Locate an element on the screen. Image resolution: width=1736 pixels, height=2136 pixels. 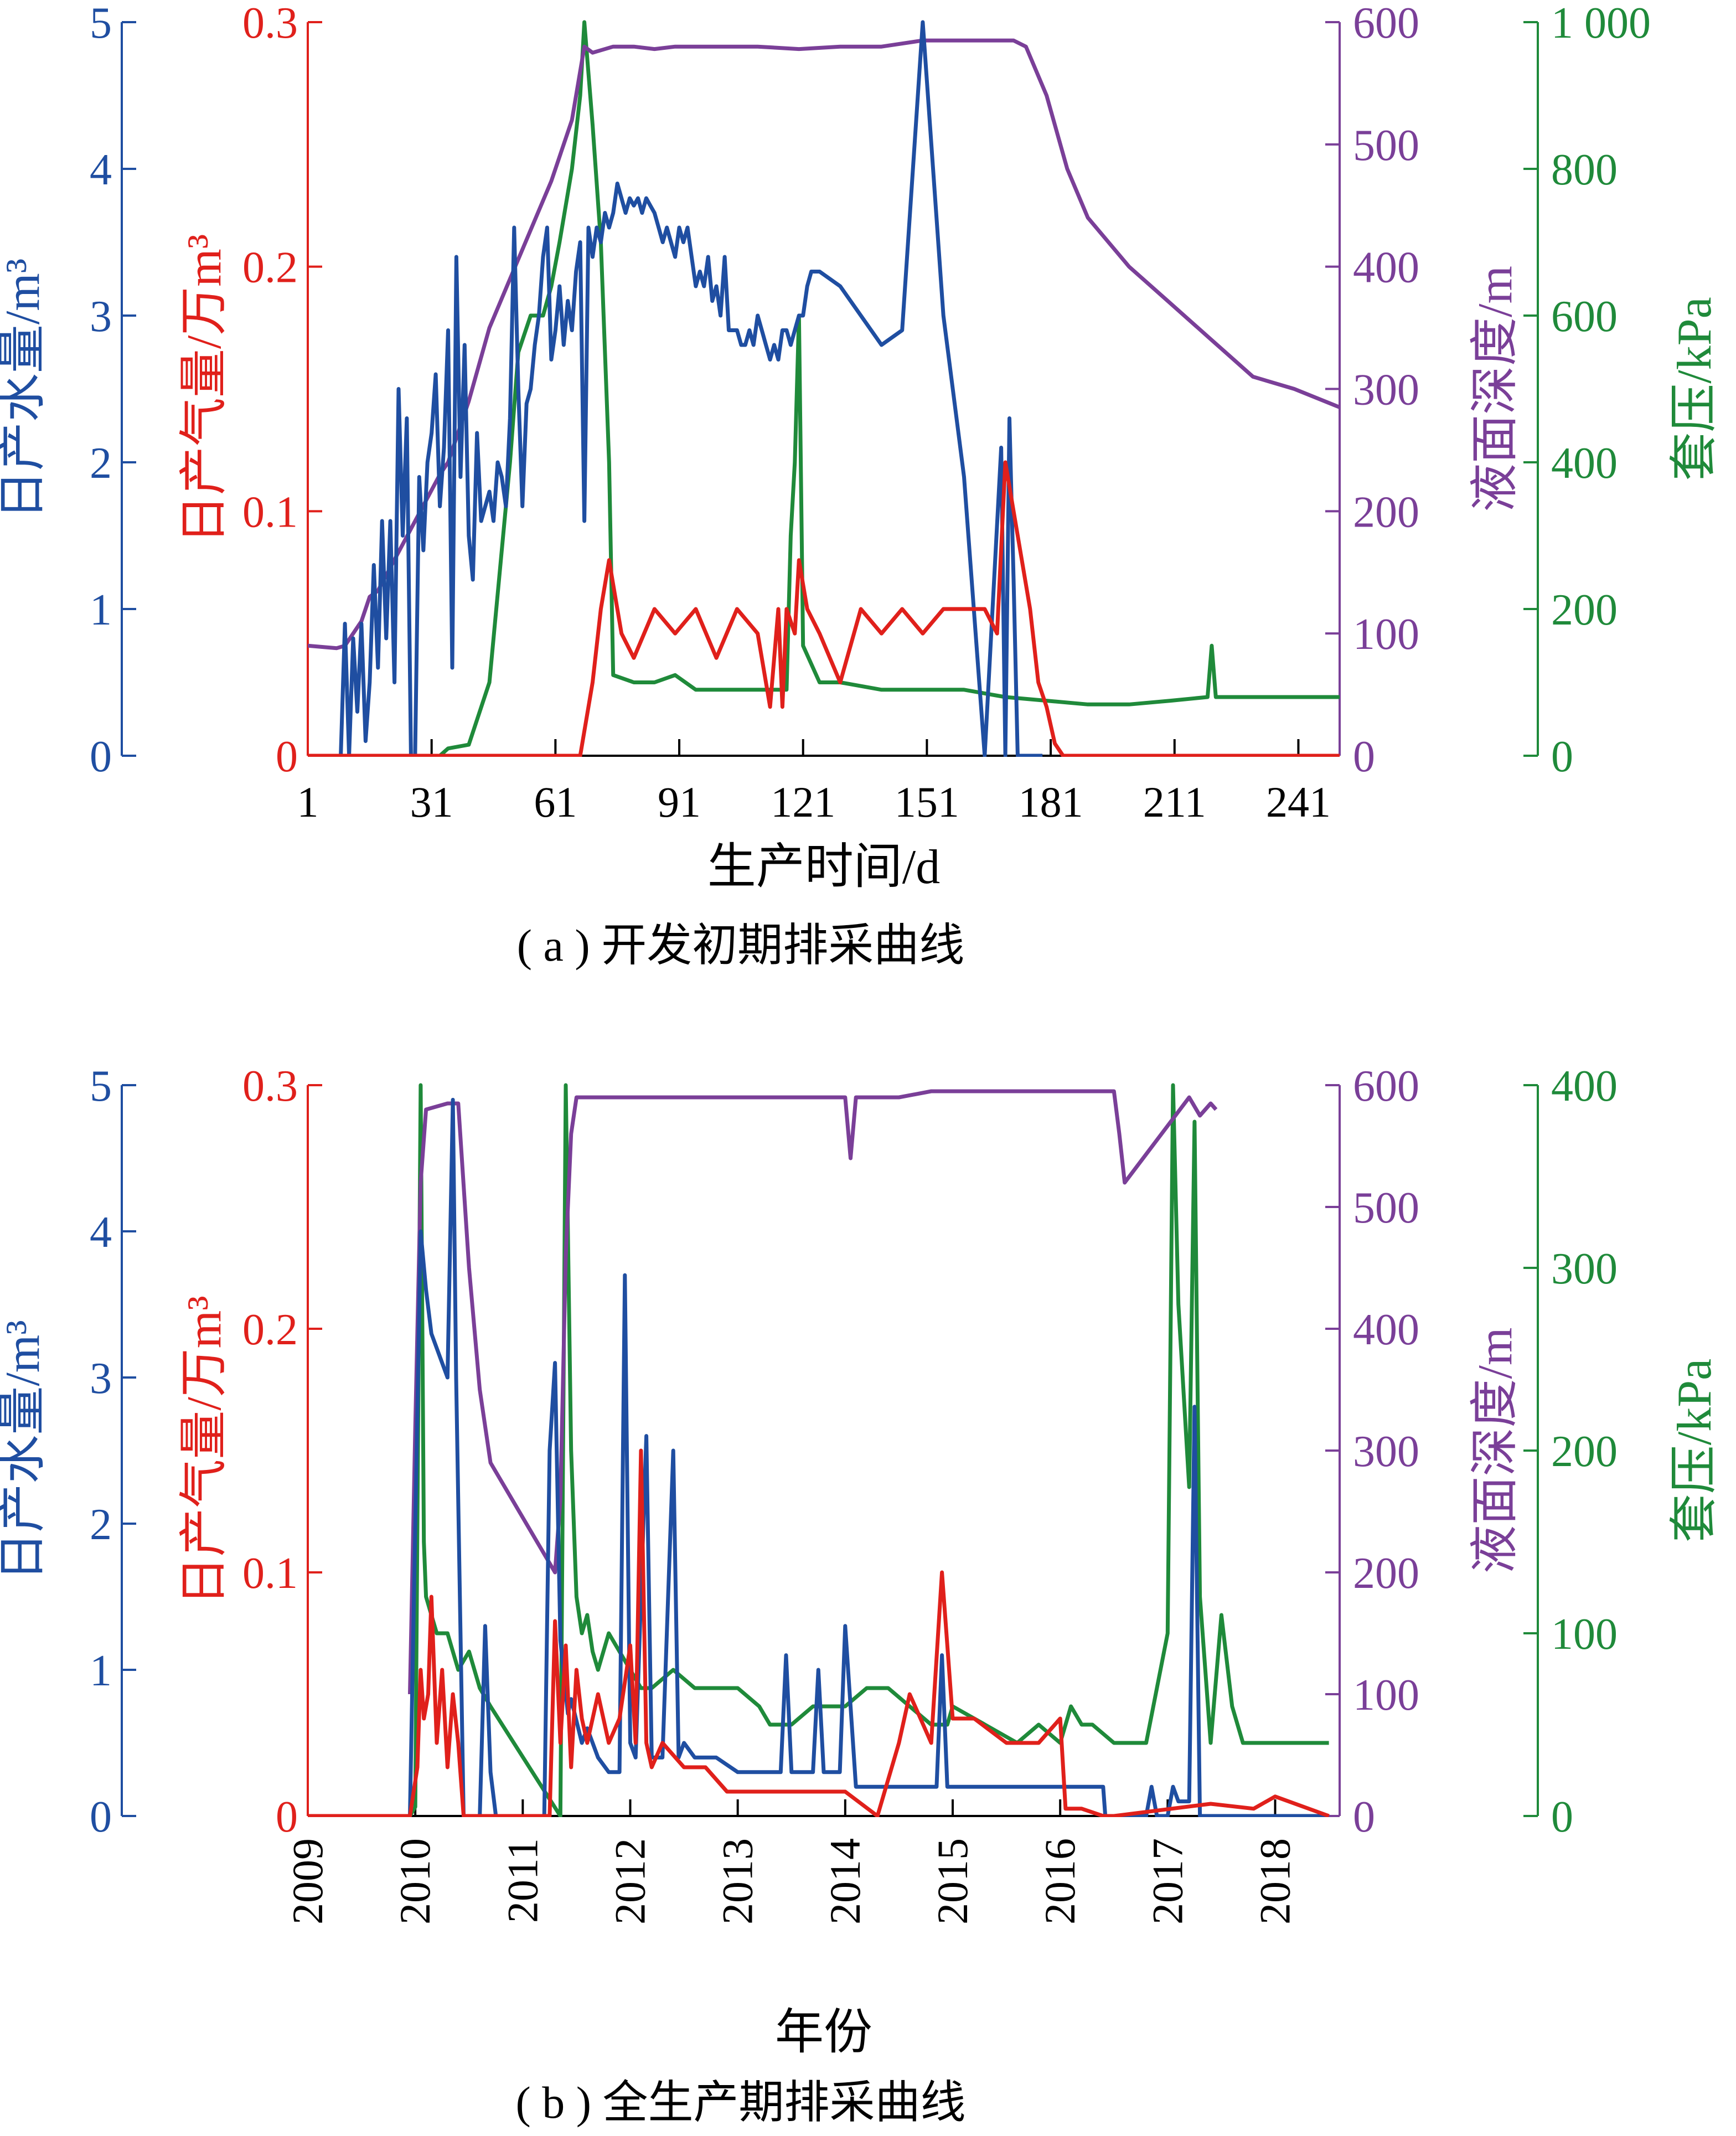
x-axis-label: 生产时间/d is located at coordinates (823, 867).